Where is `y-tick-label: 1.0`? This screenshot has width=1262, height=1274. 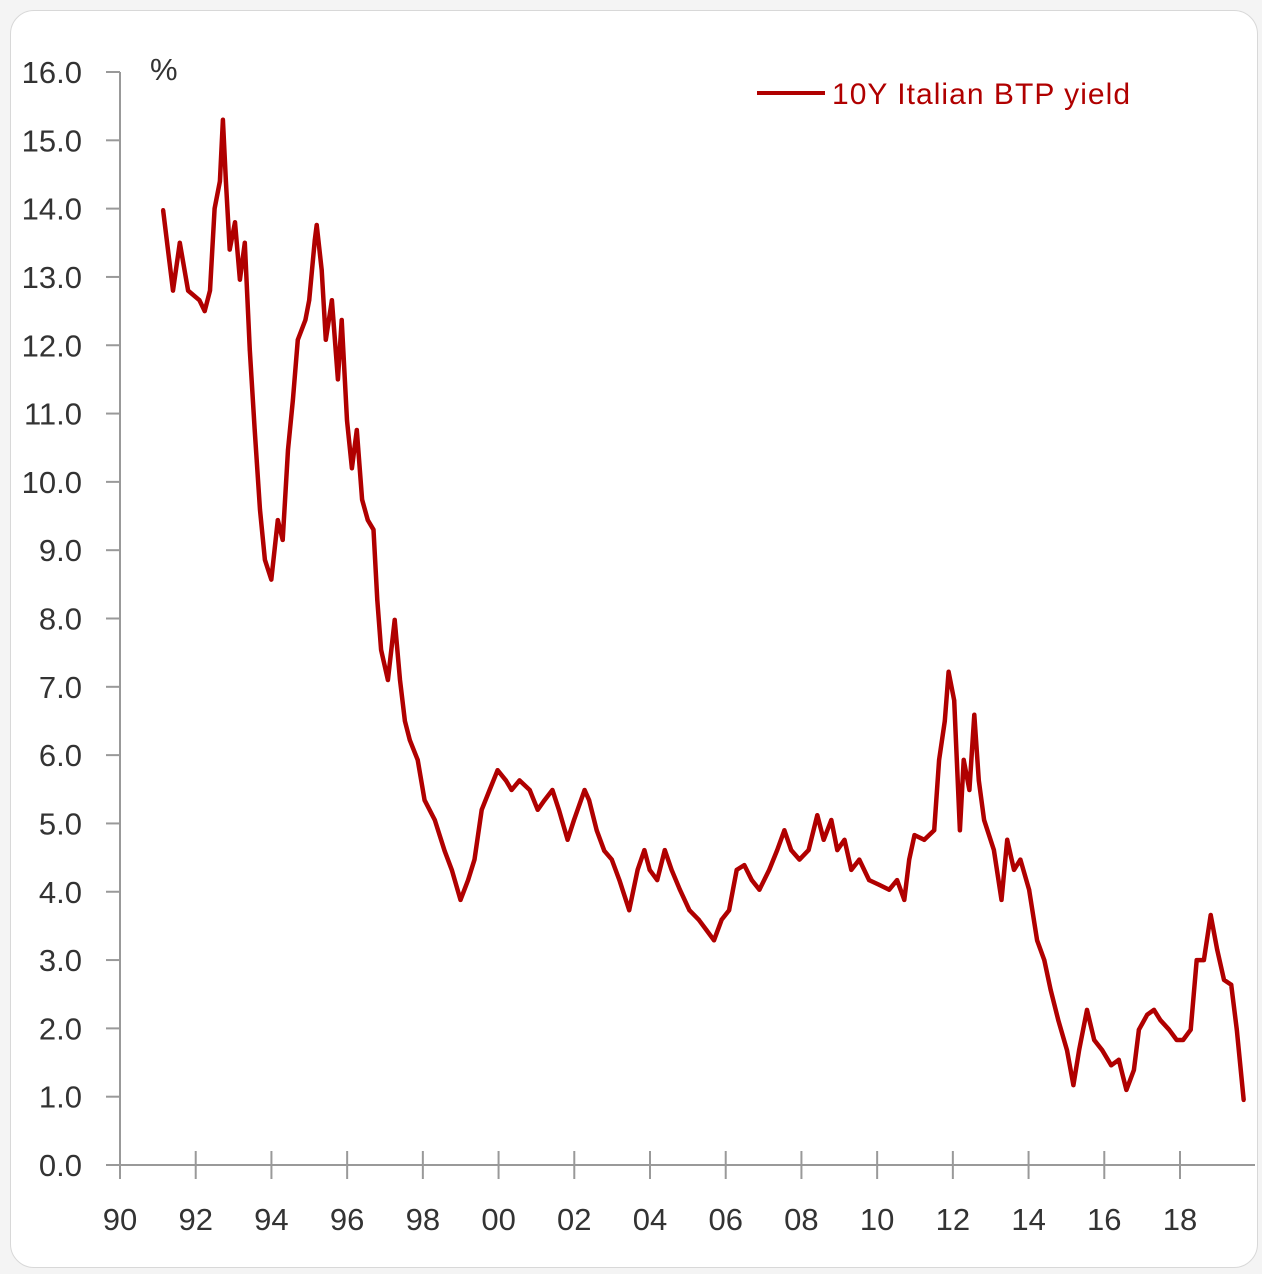
y-tick-label: 1.0 is located at coordinates (60, 1097).